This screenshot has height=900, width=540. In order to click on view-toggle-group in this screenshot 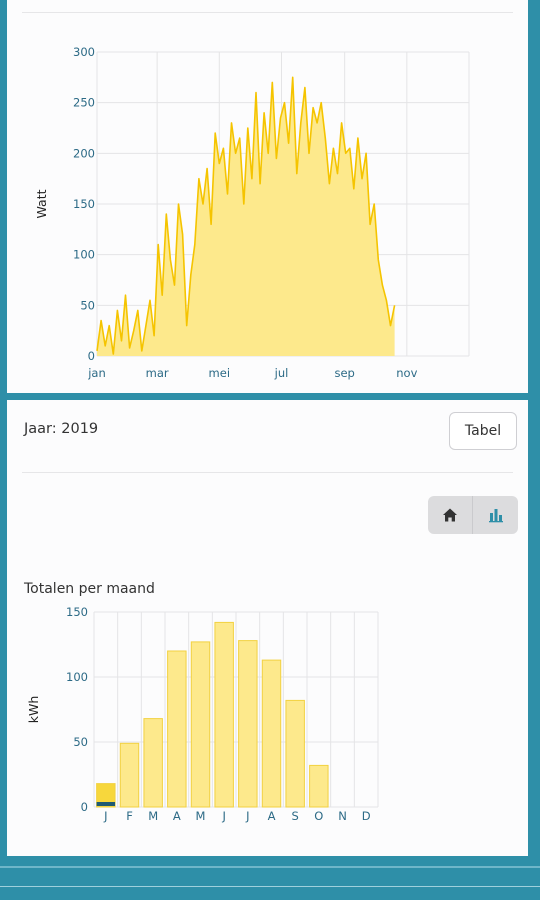, I will do `click(473, 515)`.